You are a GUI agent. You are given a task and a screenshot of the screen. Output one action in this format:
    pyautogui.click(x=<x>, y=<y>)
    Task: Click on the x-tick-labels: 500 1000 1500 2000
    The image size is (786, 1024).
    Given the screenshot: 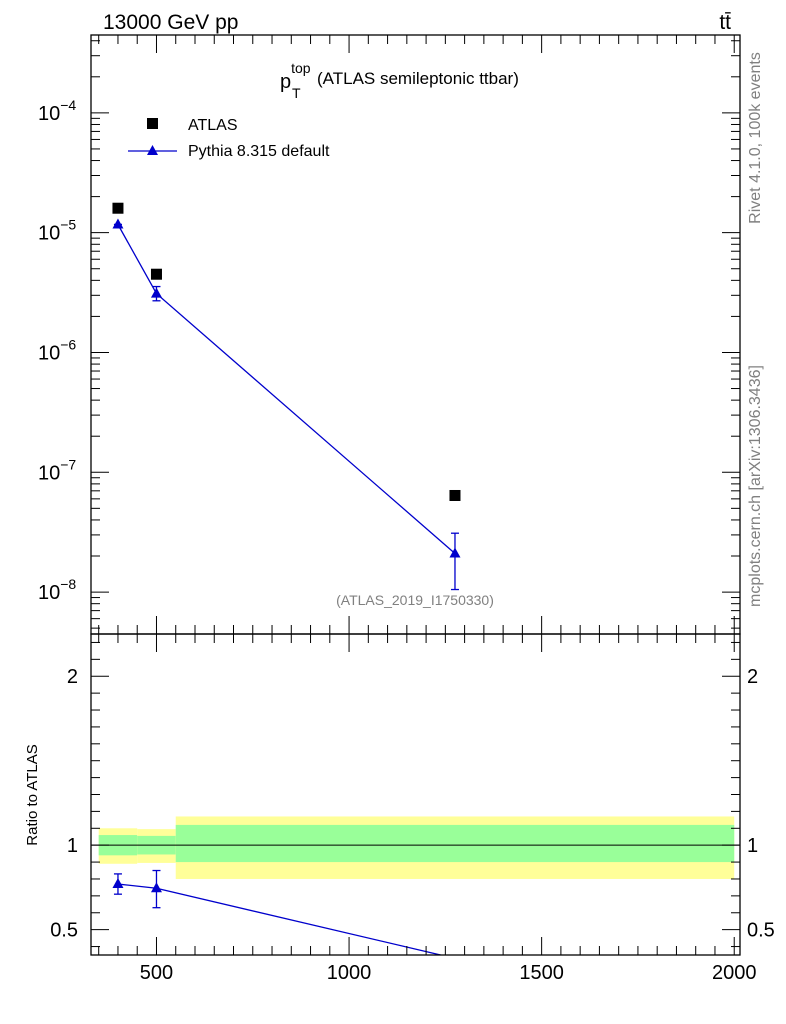 What is the action you would take?
    pyautogui.click(x=448, y=973)
    